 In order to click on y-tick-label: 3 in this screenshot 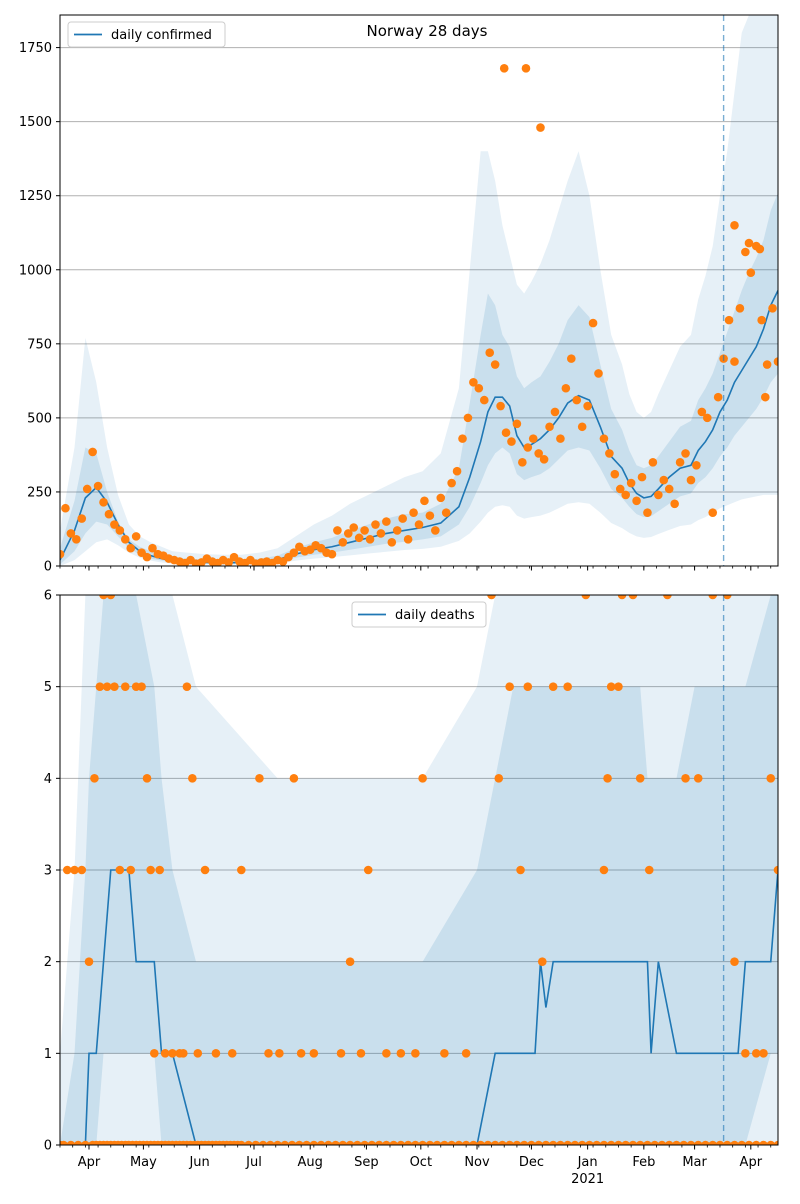, I will do `click(48, 871)`.